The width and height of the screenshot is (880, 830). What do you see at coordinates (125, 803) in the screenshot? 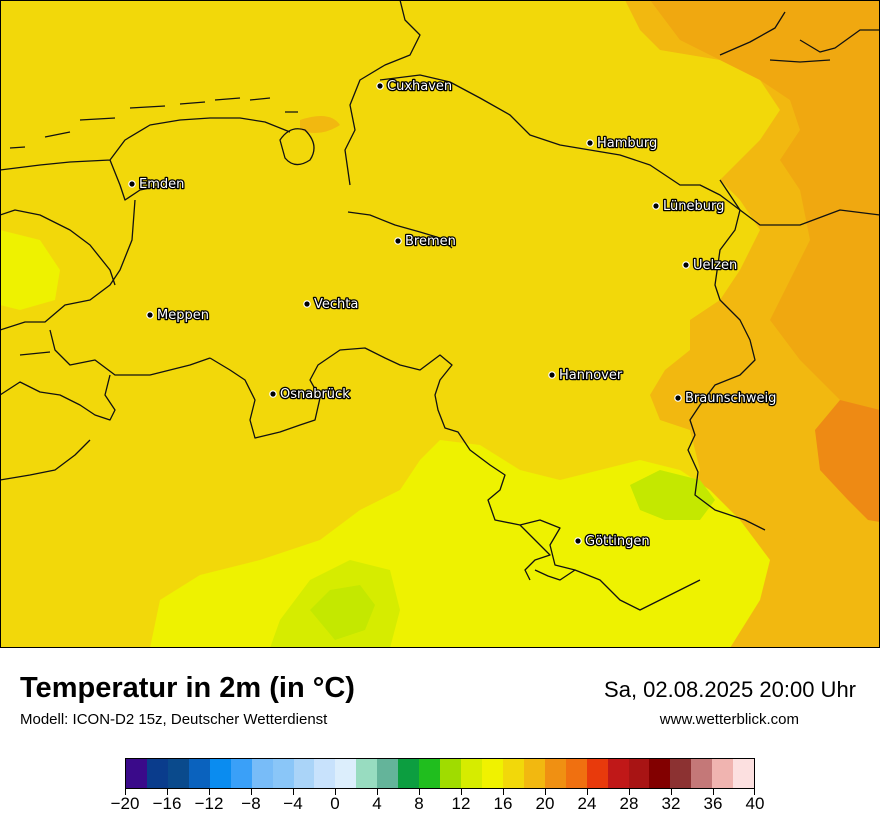
I see `legend-tick-label: −20` at bounding box center [125, 803].